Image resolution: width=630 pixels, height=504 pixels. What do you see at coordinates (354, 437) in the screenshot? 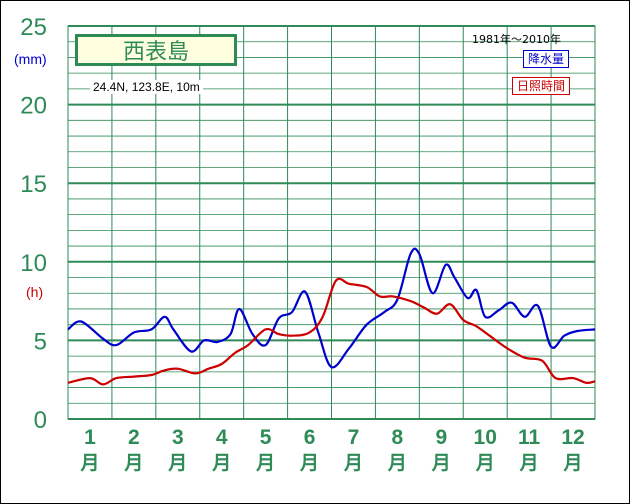
I see `month-number-label: 7` at bounding box center [354, 437].